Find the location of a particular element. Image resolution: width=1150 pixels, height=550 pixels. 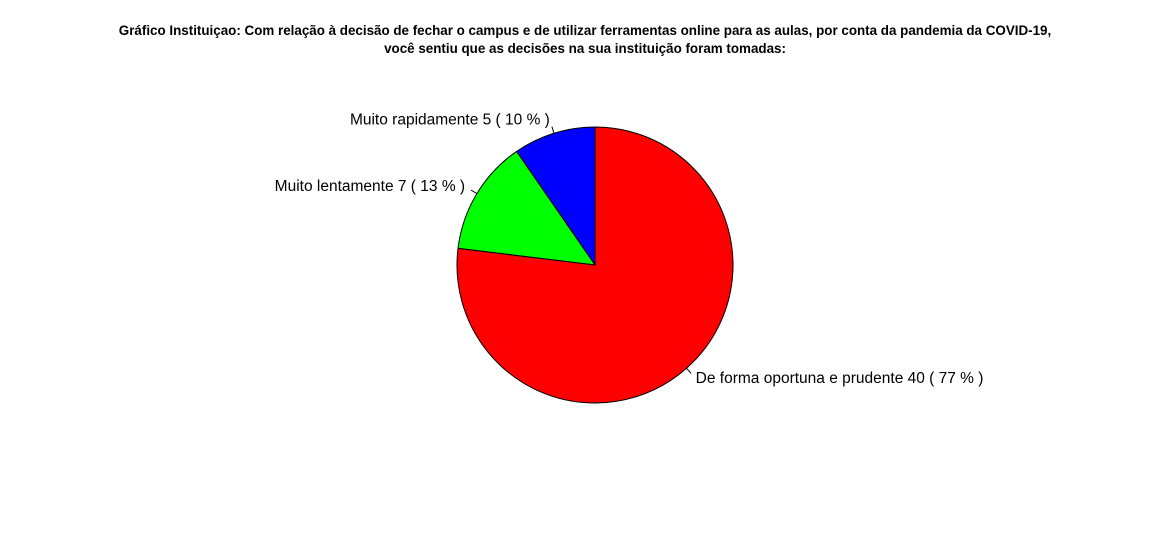

pie-slice-label-0: Muito rapidamente 5 ( 10 % ) is located at coordinates (450, 120).